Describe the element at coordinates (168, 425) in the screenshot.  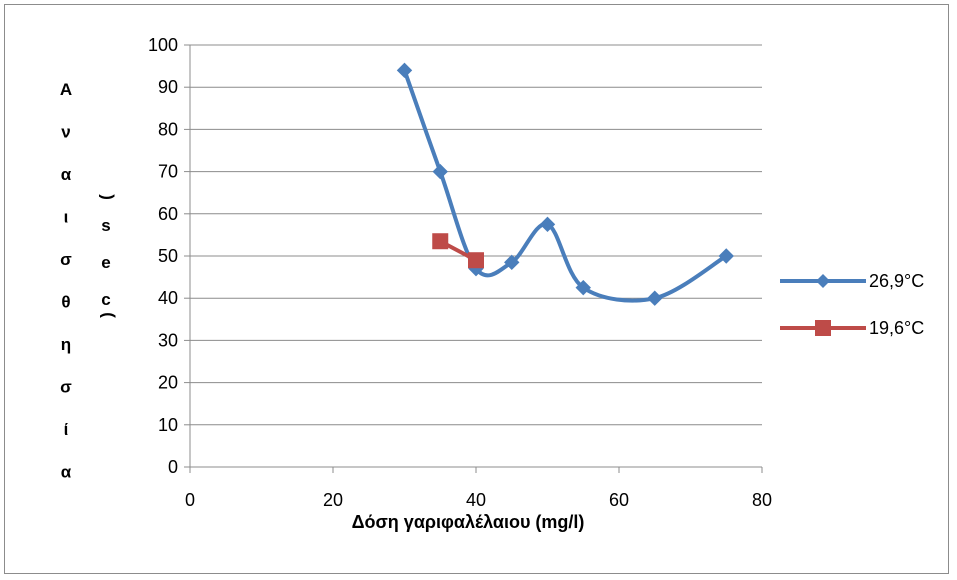
I see `y-tick-label-10: 10` at that location.